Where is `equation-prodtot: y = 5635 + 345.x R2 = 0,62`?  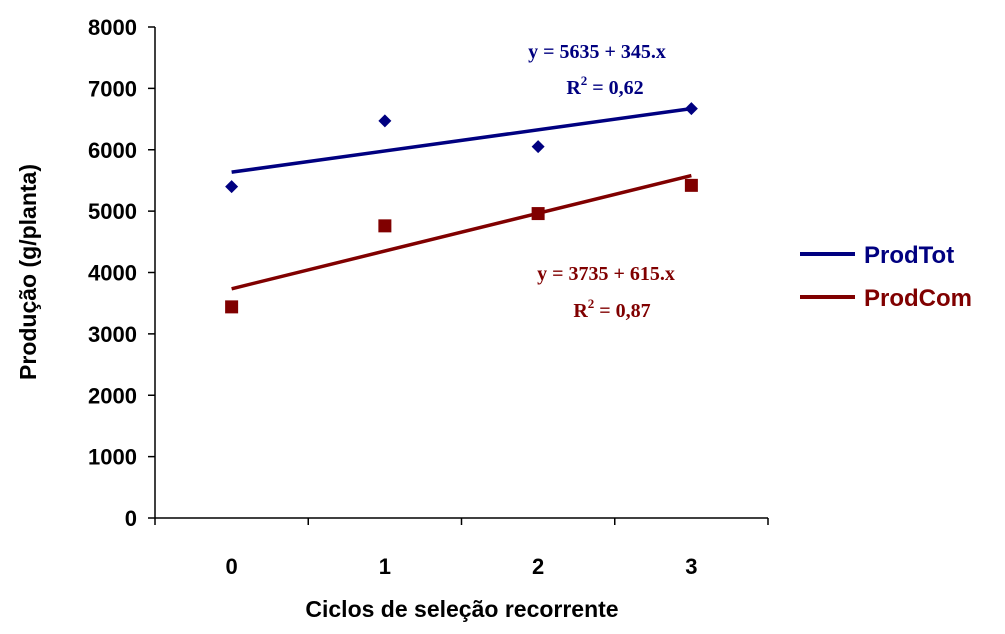
equation-prodtot: y = 5635 + 345.x R2 = 0,62 is located at coordinates (597, 70).